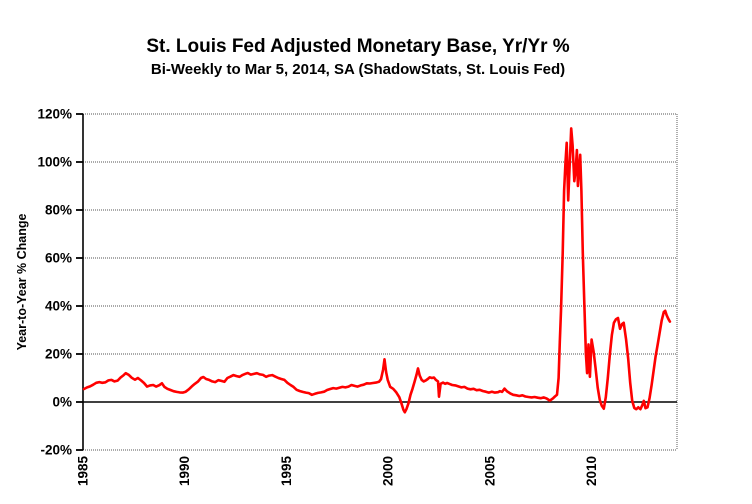 Image resolution: width=752 pixels, height=504 pixels. What do you see at coordinates (286, 471) in the screenshot?
I see `x-tick-label: 1995` at bounding box center [286, 471].